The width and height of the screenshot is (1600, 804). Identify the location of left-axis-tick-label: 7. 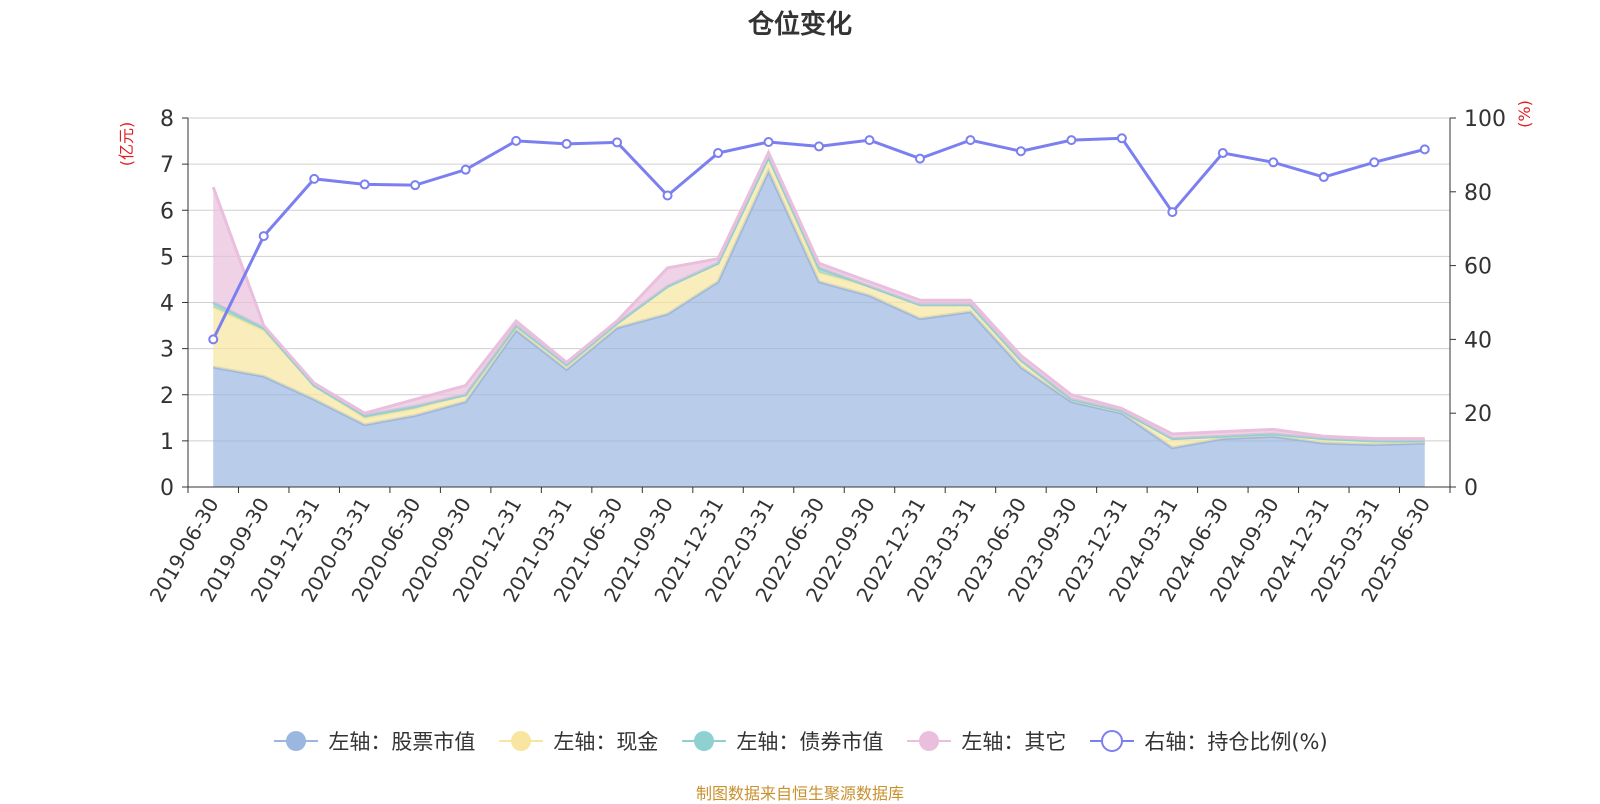
(167, 165).